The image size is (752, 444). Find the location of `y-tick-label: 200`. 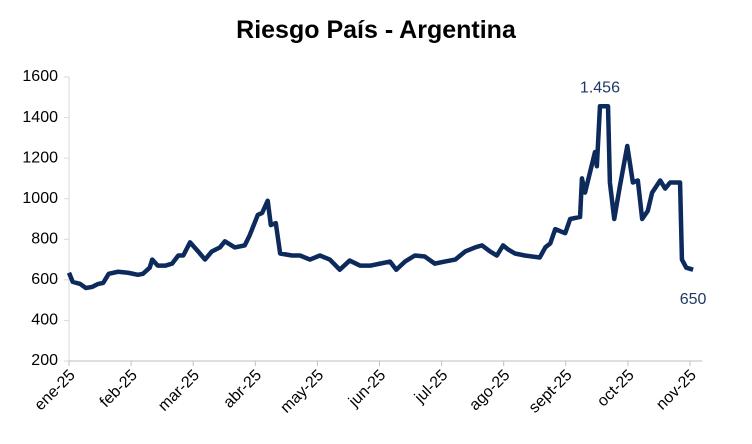

y-tick-label: 200 is located at coordinates (44, 360).